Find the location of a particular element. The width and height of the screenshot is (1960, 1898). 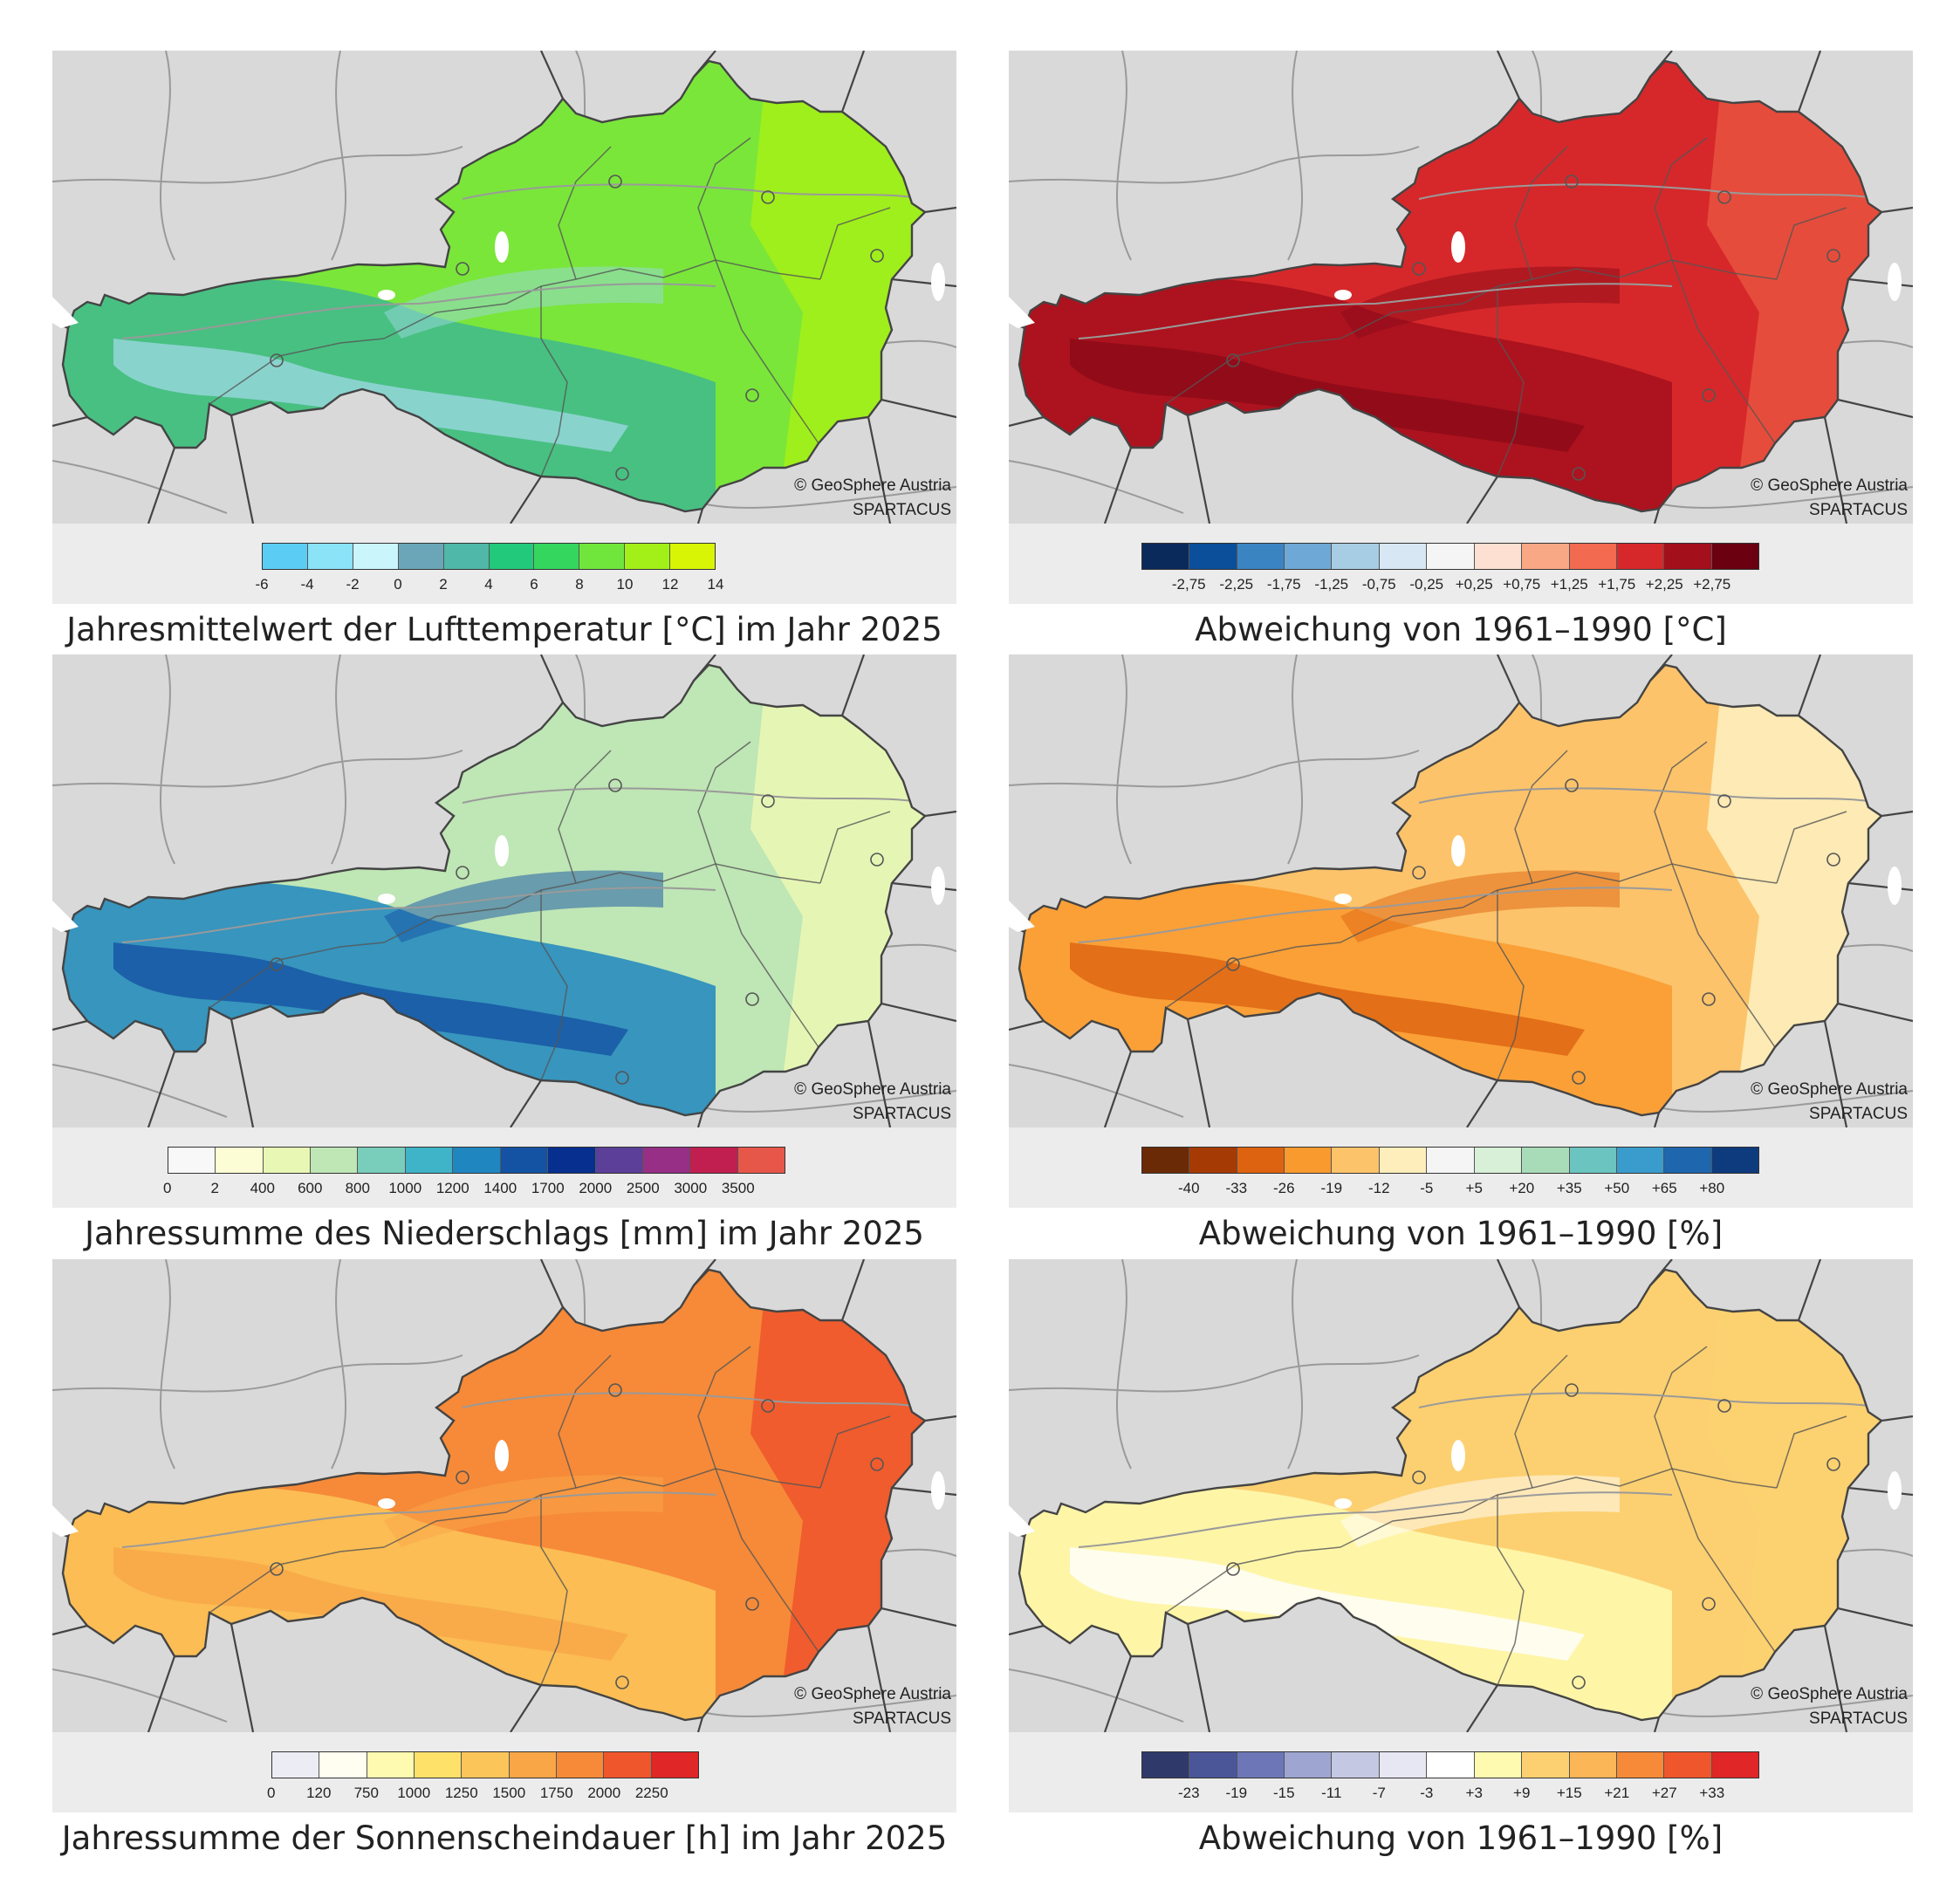

legend-tick-label: -26 is located at coordinates (1284, 1188).